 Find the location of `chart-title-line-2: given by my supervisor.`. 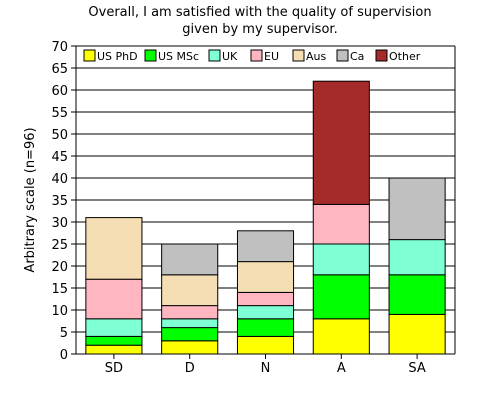

chart-title-line-2: given by my supervisor. is located at coordinates (259, 29).